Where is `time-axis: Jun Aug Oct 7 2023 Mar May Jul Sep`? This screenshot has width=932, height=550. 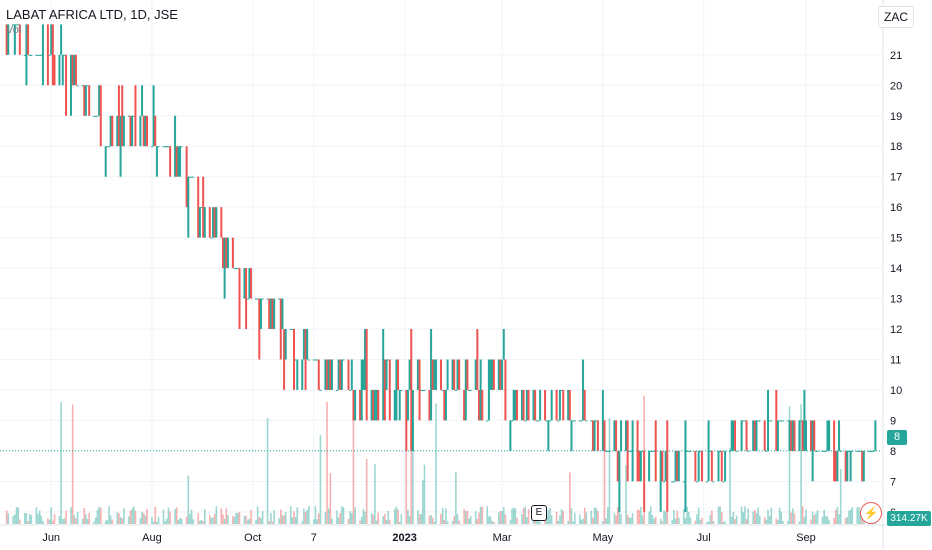
time-axis: Jun Aug Oct 7 2023 Mar May Jul Sep is located at coordinates (428, 538).